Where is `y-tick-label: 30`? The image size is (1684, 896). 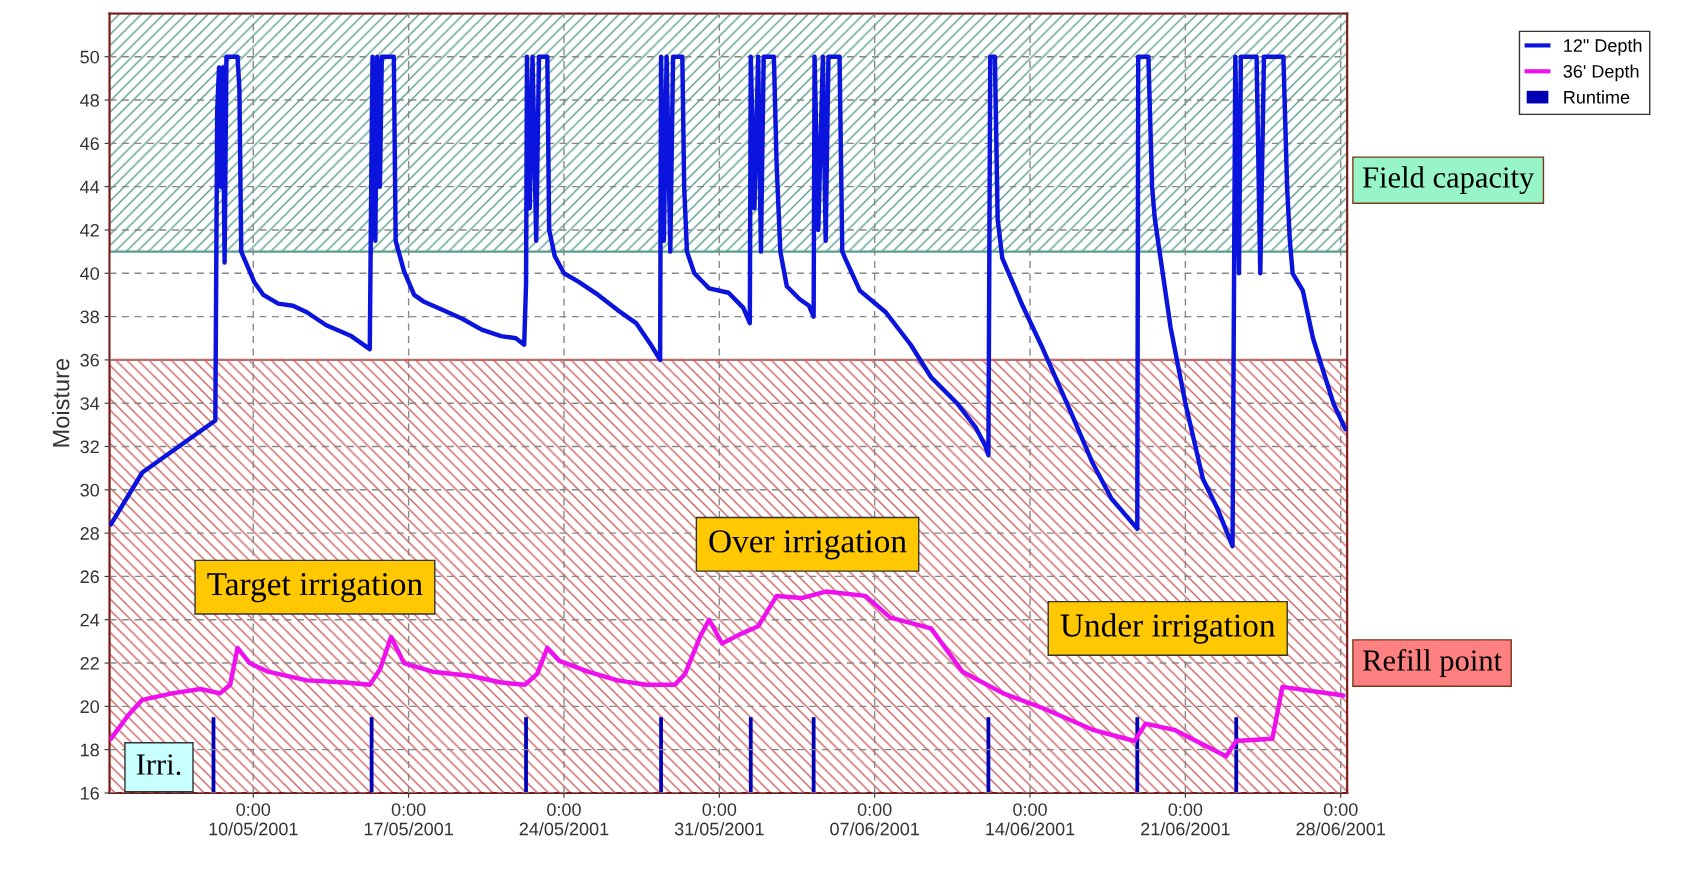
y-tick-label: 30 is located at coordinates (90, 490).